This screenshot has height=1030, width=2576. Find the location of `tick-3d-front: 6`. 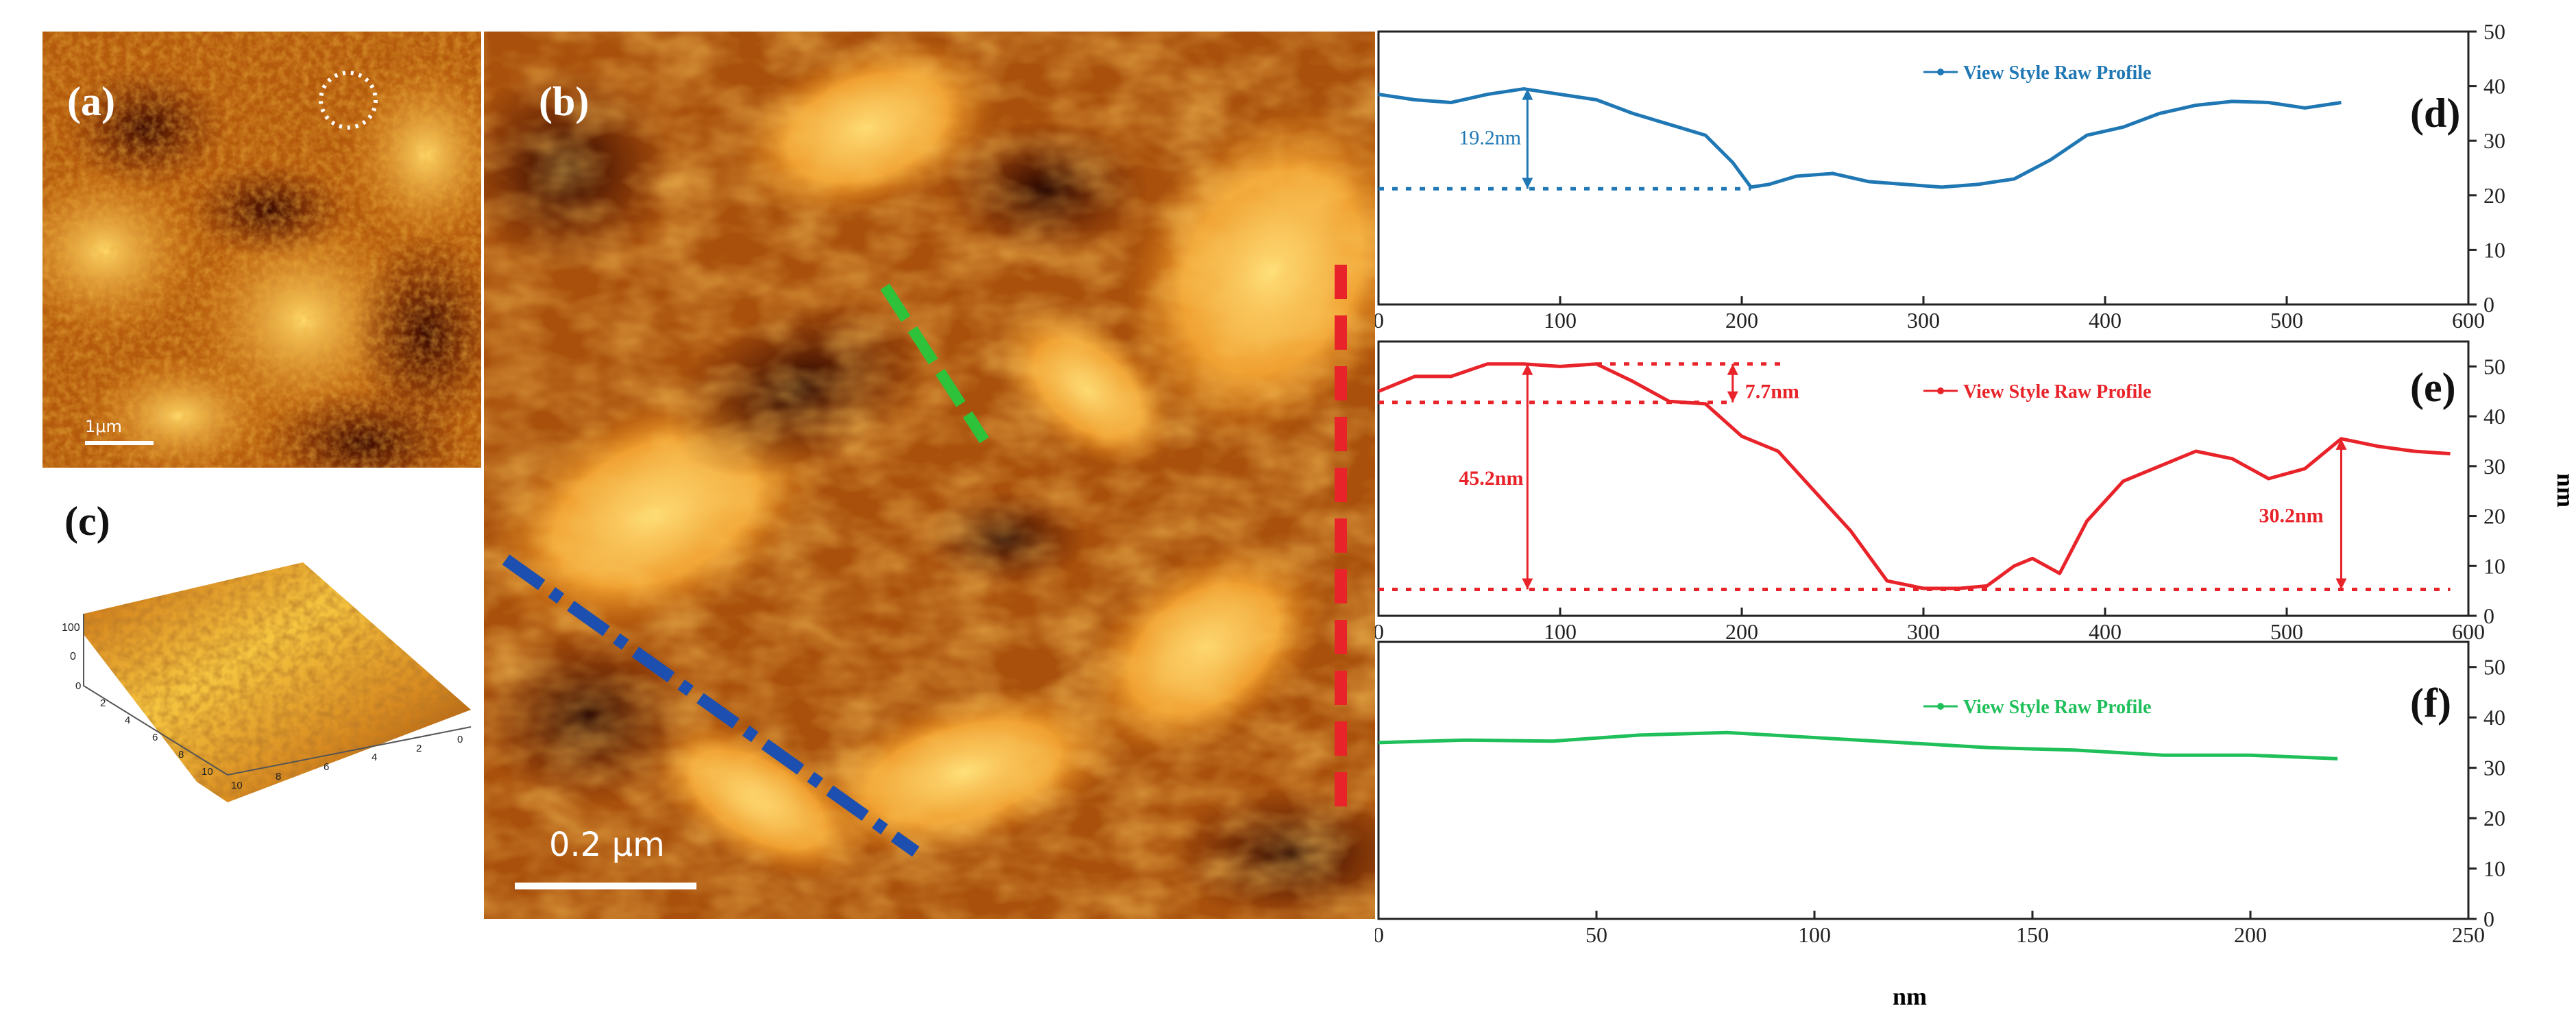

tick-3d-front: 6 is located at coordinates (155, 737).